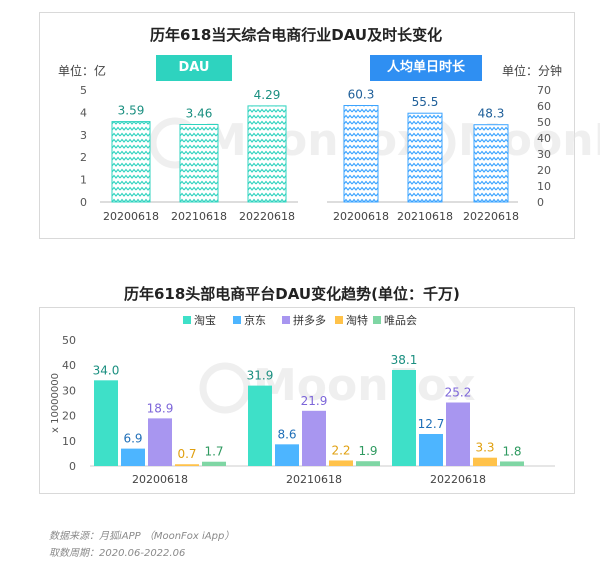 The image size is (600, 563). What do you see at coordinates (544, 90) in the screenshot?
I see `y-tick-label: 70` at bounding box center [544, 90].